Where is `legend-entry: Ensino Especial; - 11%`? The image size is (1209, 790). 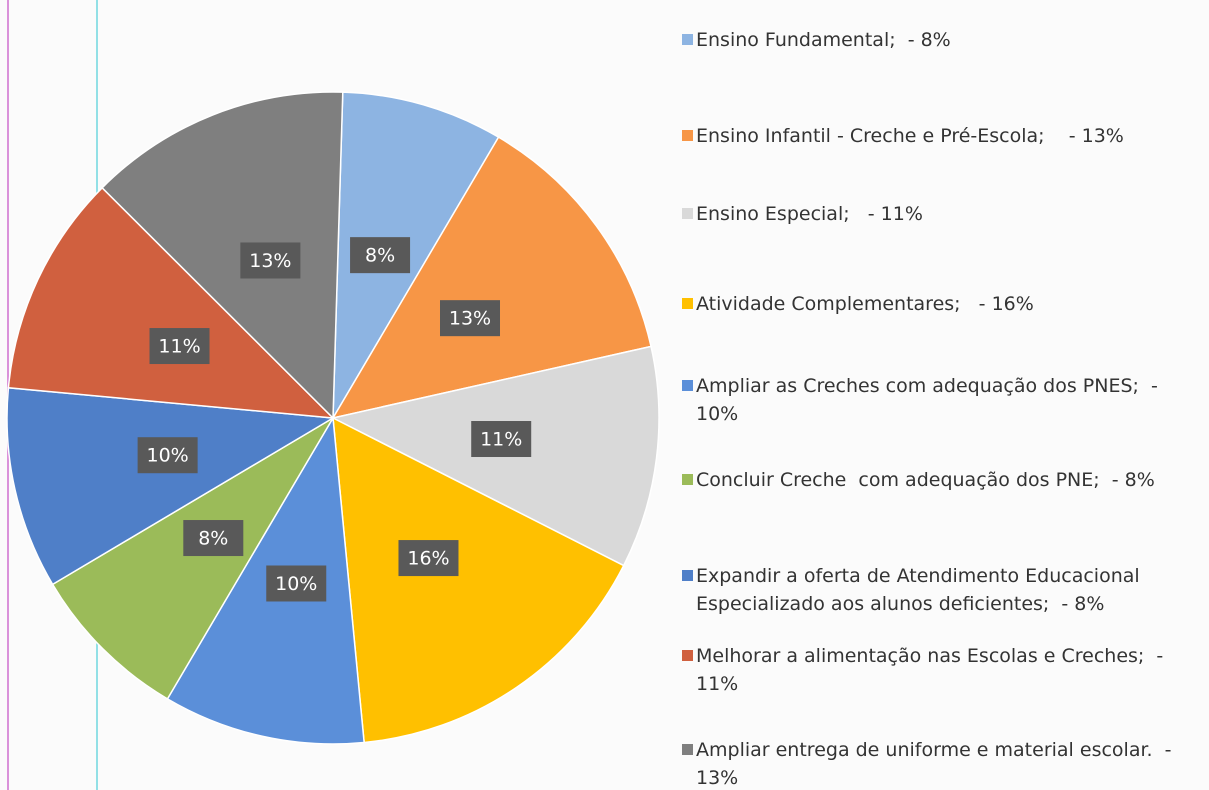
legend-entry: Ensino Especial; - 11% is located at coordinates (933, 214).